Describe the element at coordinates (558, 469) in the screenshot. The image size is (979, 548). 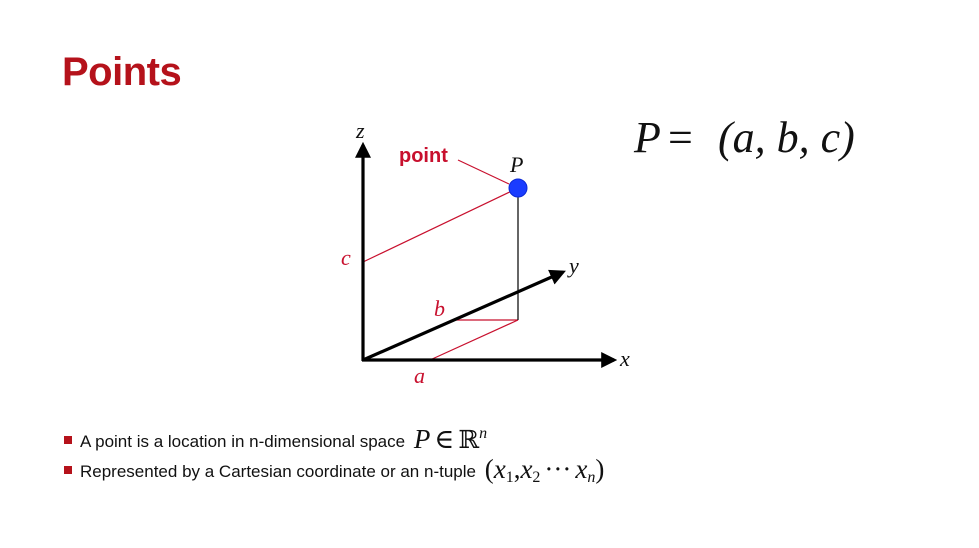
I see `math-dots: ···` at that location.